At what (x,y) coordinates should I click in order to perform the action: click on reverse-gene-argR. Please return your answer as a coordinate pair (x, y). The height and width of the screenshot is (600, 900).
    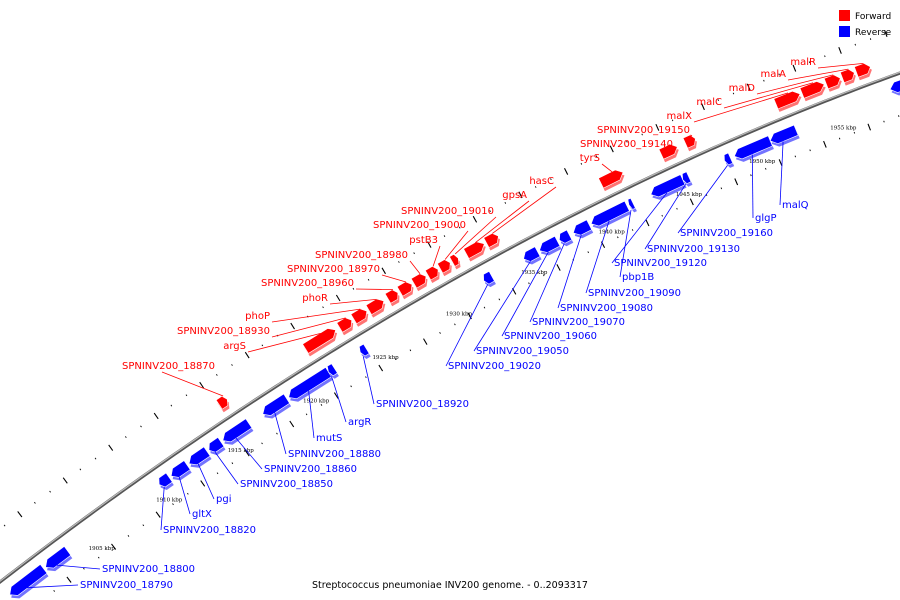
    Looking at the image, I should click on (332, 371).